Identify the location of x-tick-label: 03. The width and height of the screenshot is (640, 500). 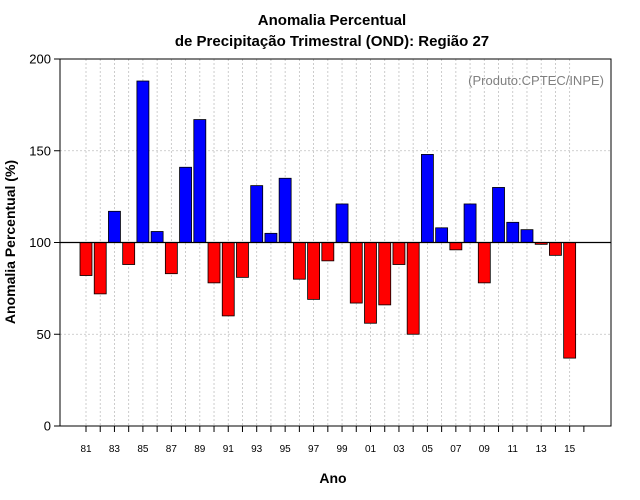
(399, 449).